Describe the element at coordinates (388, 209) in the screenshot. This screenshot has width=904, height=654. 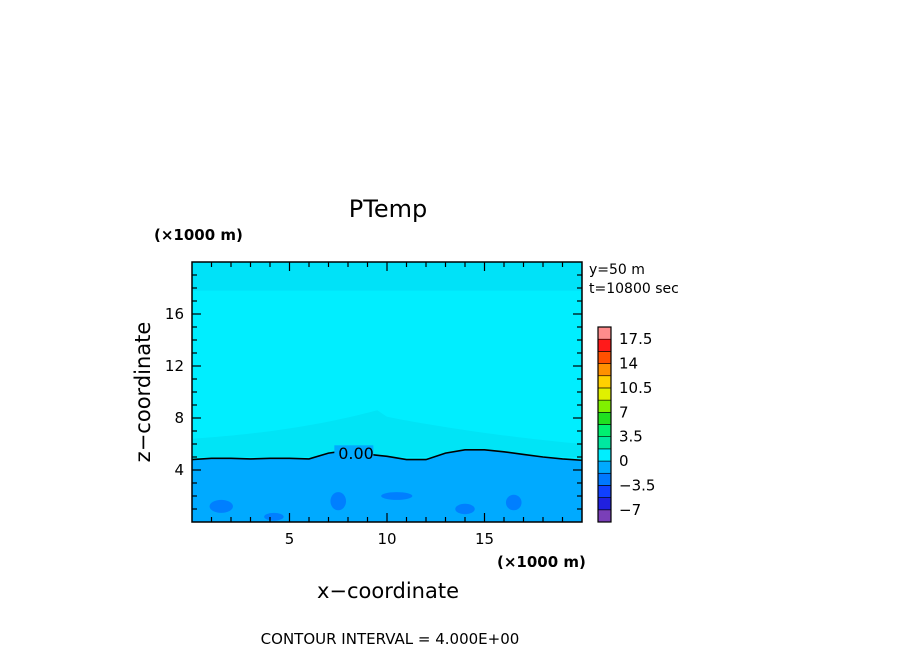
I see `chart-title: PTemp` at that location.